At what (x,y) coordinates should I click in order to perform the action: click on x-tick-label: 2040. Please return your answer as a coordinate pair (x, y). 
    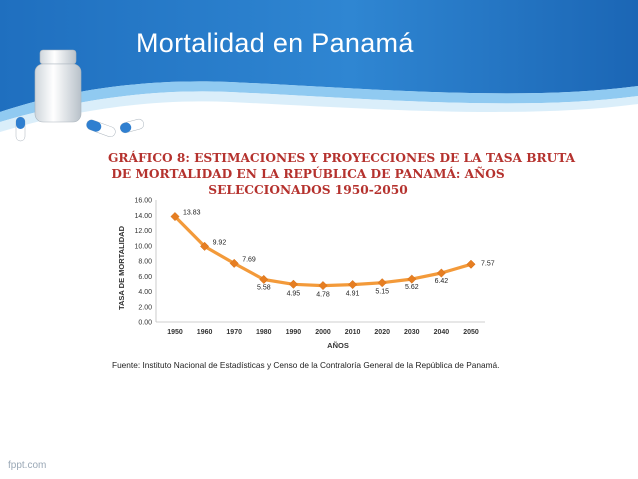
    Looking at the image, I should click on (442, 332).